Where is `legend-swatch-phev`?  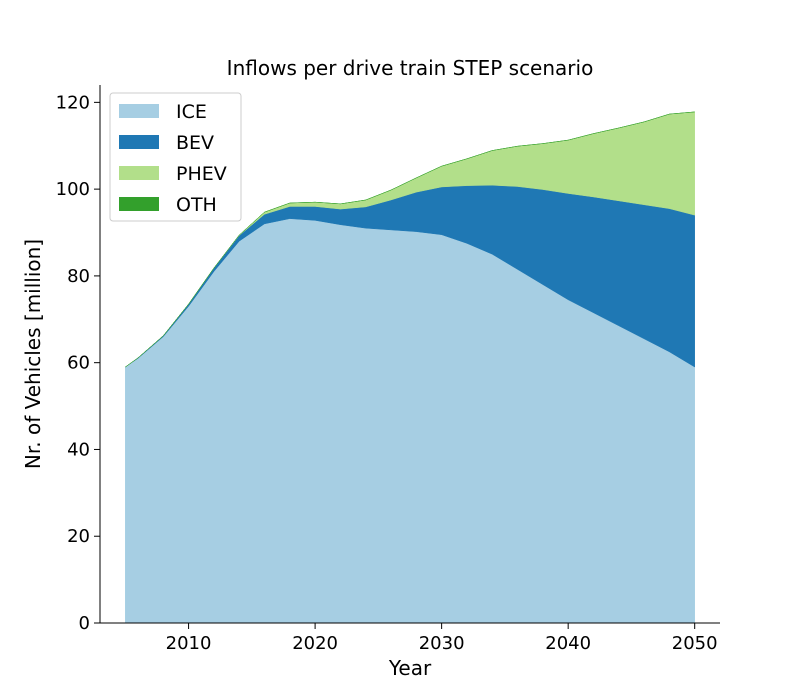
legend-swatch-phev is located at coordinates (139, 173).